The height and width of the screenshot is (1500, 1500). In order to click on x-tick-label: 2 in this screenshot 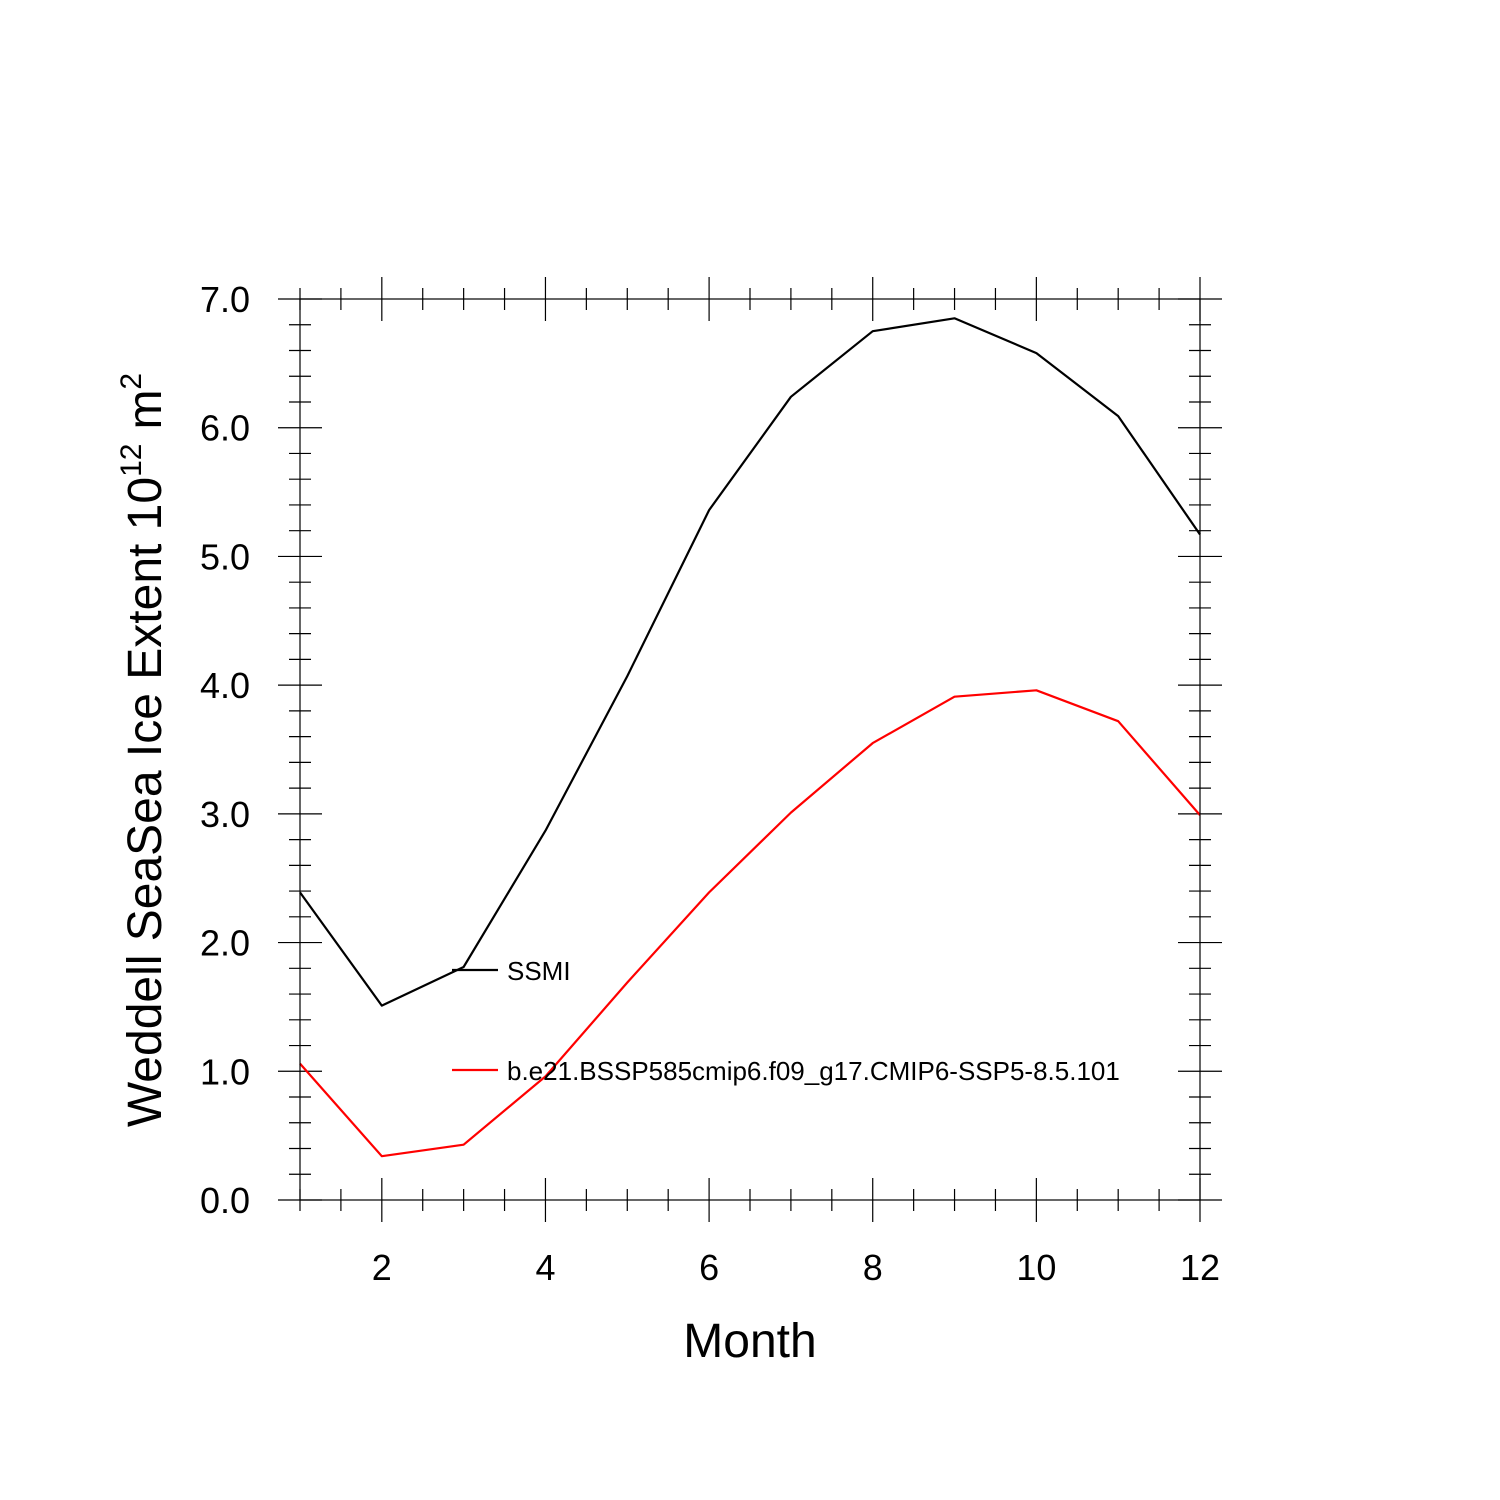, I will do `click(382, 1267)`.